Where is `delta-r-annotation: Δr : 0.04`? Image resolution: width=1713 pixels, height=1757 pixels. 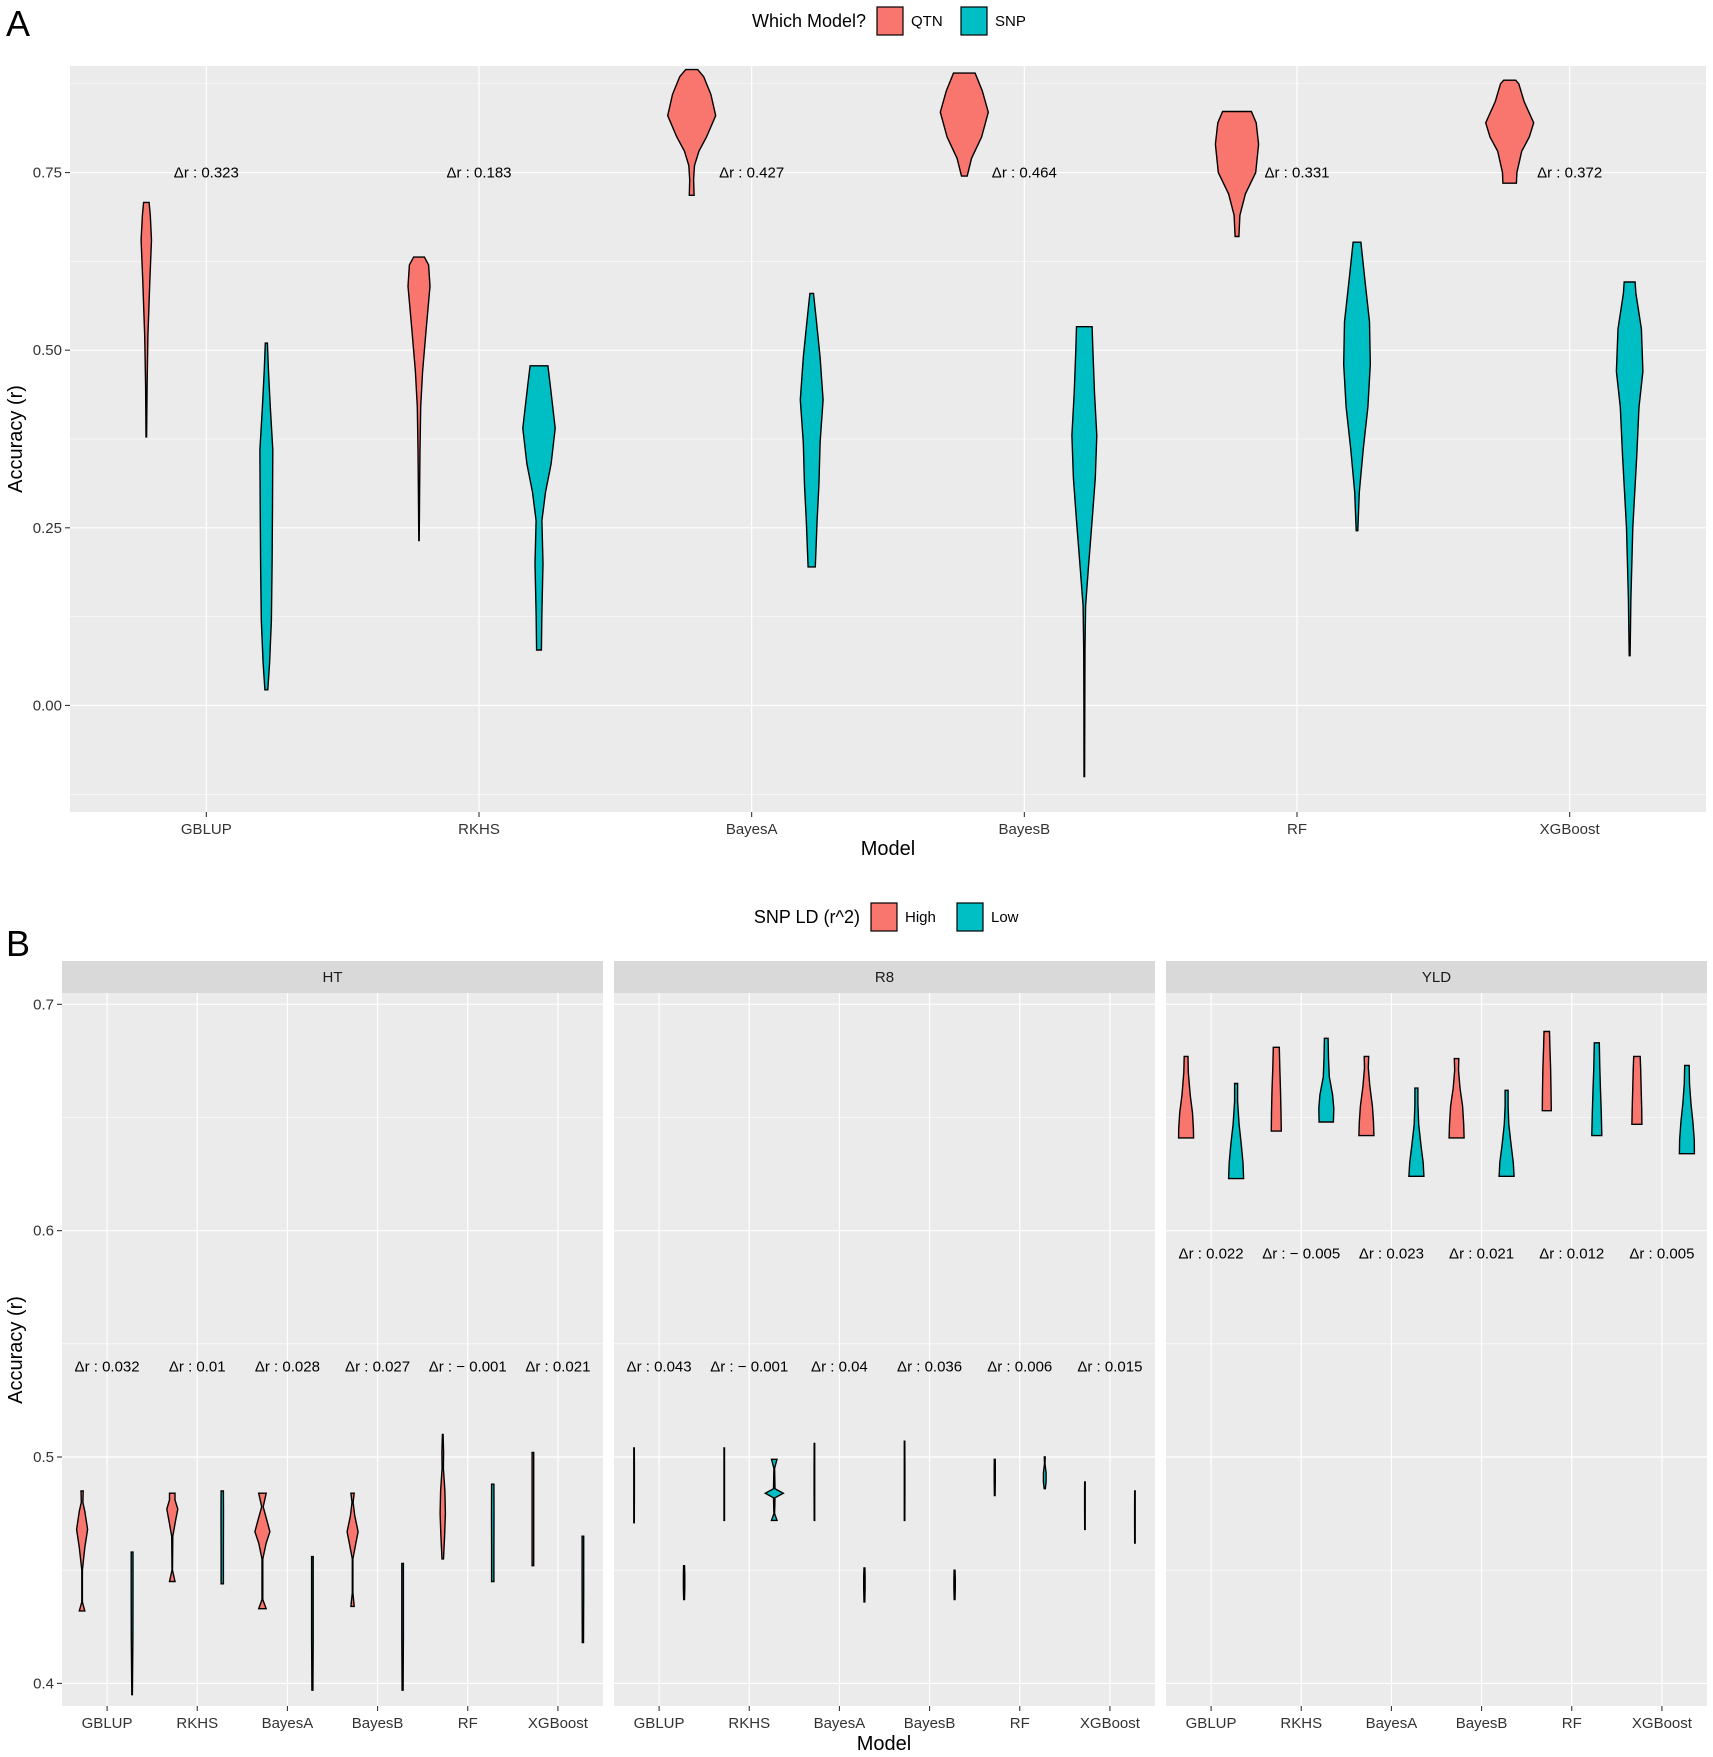
delta-r-annotation: Δr : 0.04 is located at coordinates (839, 1366).